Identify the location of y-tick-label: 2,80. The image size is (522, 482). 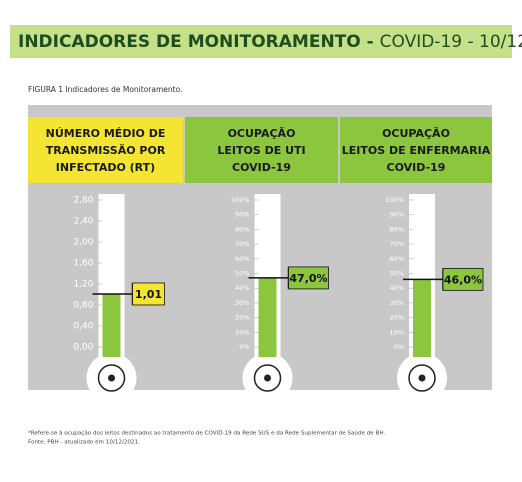
(83, 201).